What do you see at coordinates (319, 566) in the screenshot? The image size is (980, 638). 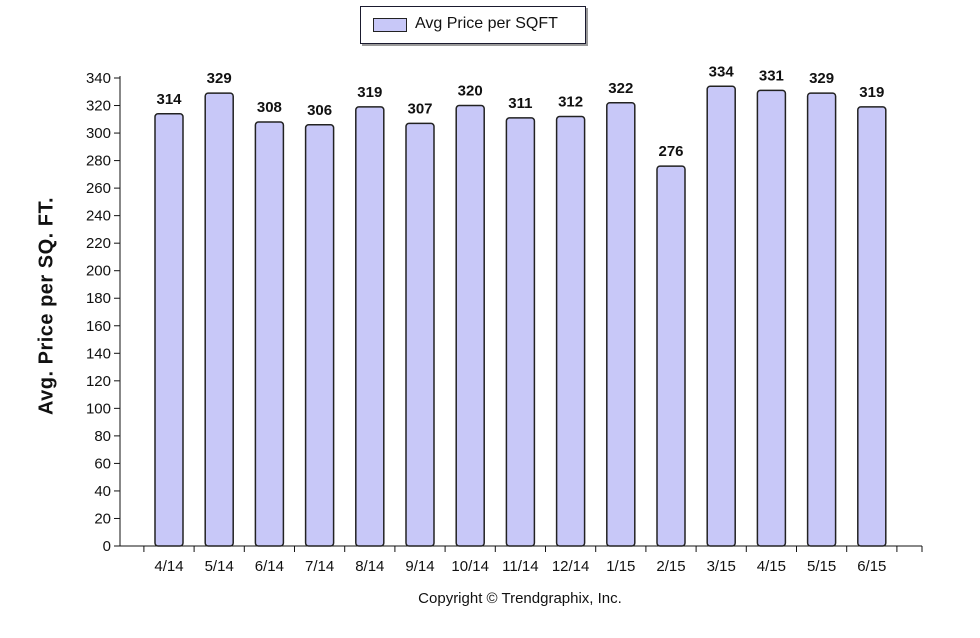 I see `x-tick-label: 7/14` at bounding box center [319, 566].